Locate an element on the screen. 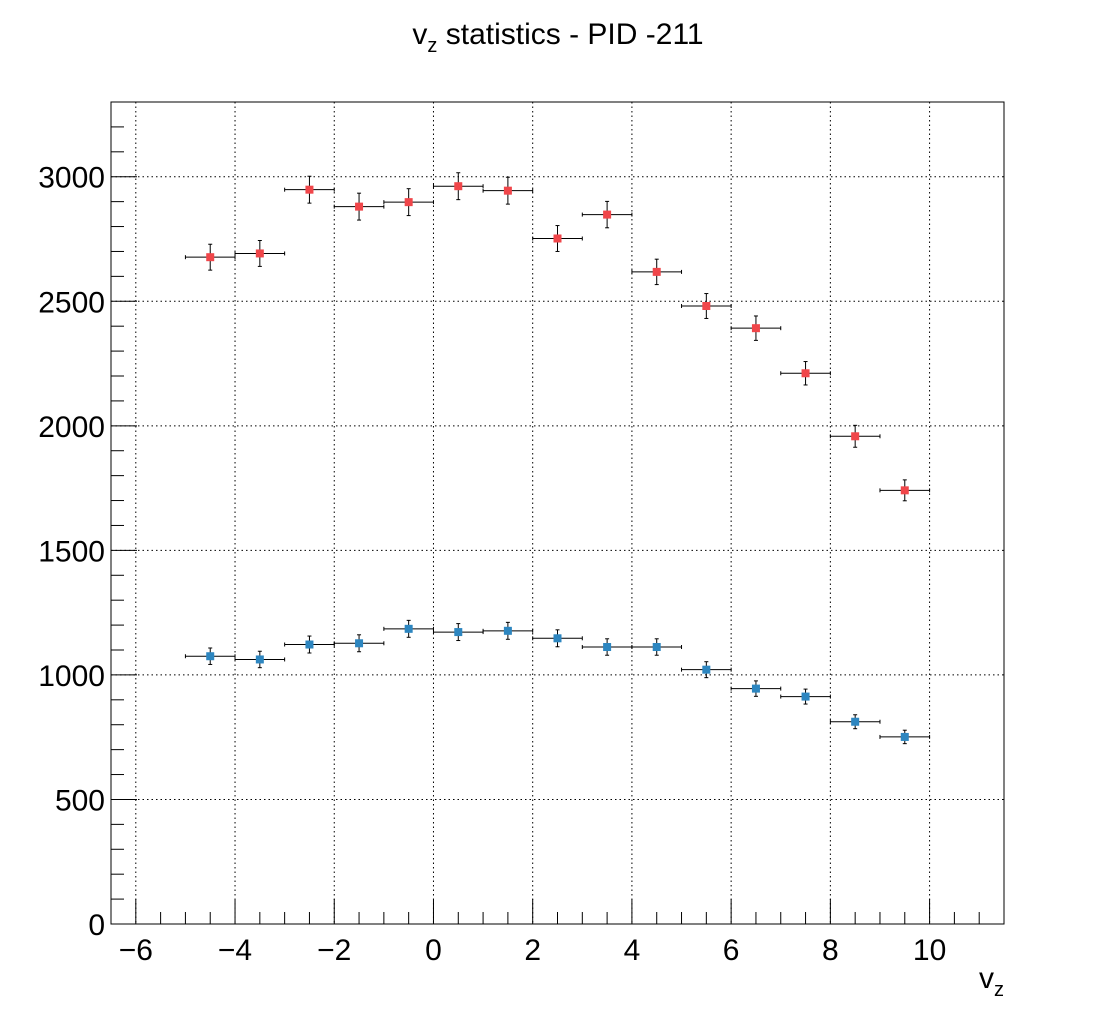  x-axis-title: vz is located at coordinates (991, 981).